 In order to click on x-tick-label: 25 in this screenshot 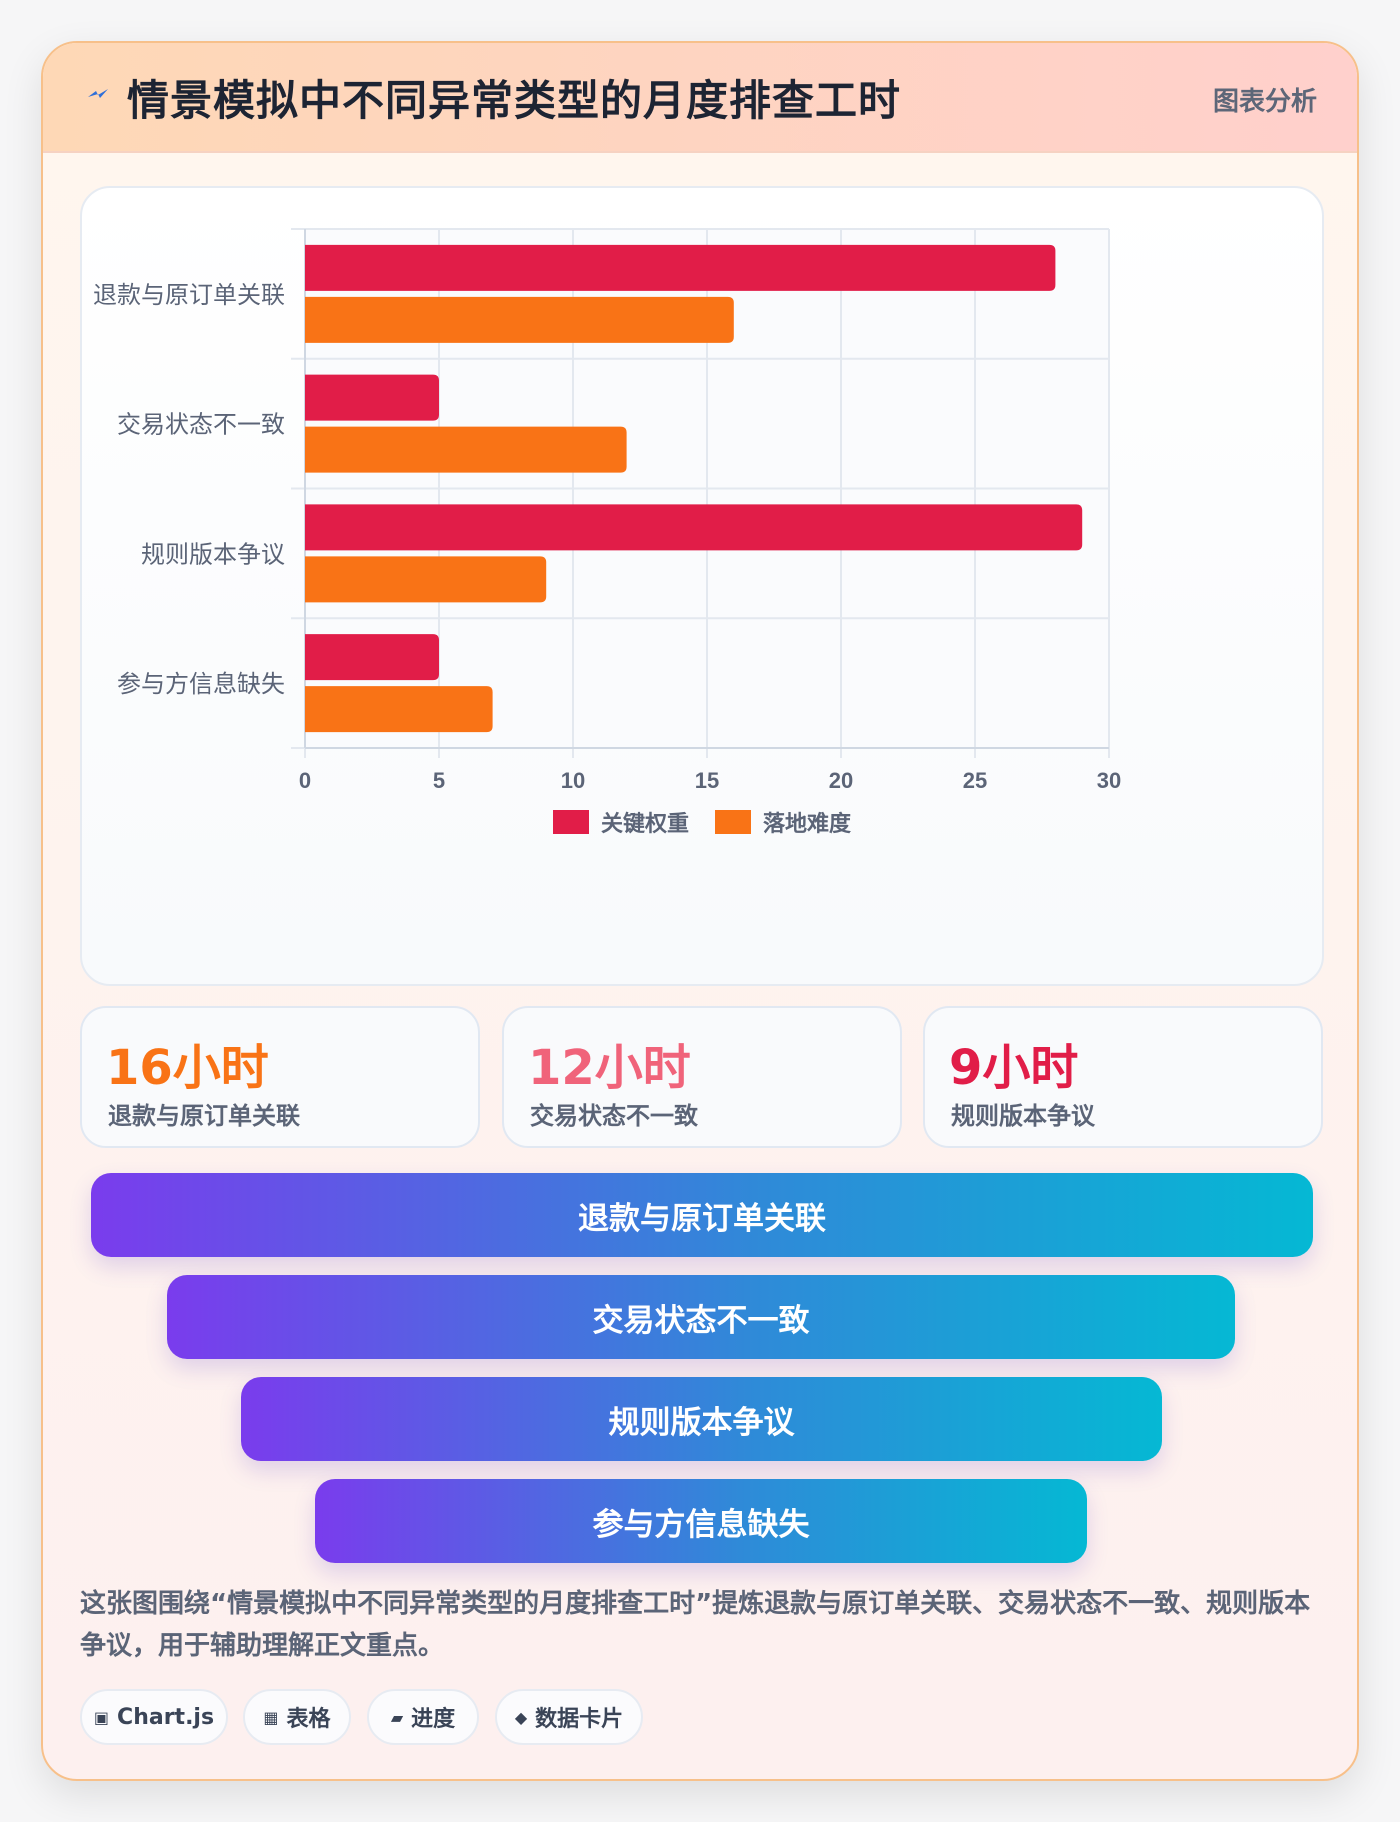, I will do `click(975, 780)`.